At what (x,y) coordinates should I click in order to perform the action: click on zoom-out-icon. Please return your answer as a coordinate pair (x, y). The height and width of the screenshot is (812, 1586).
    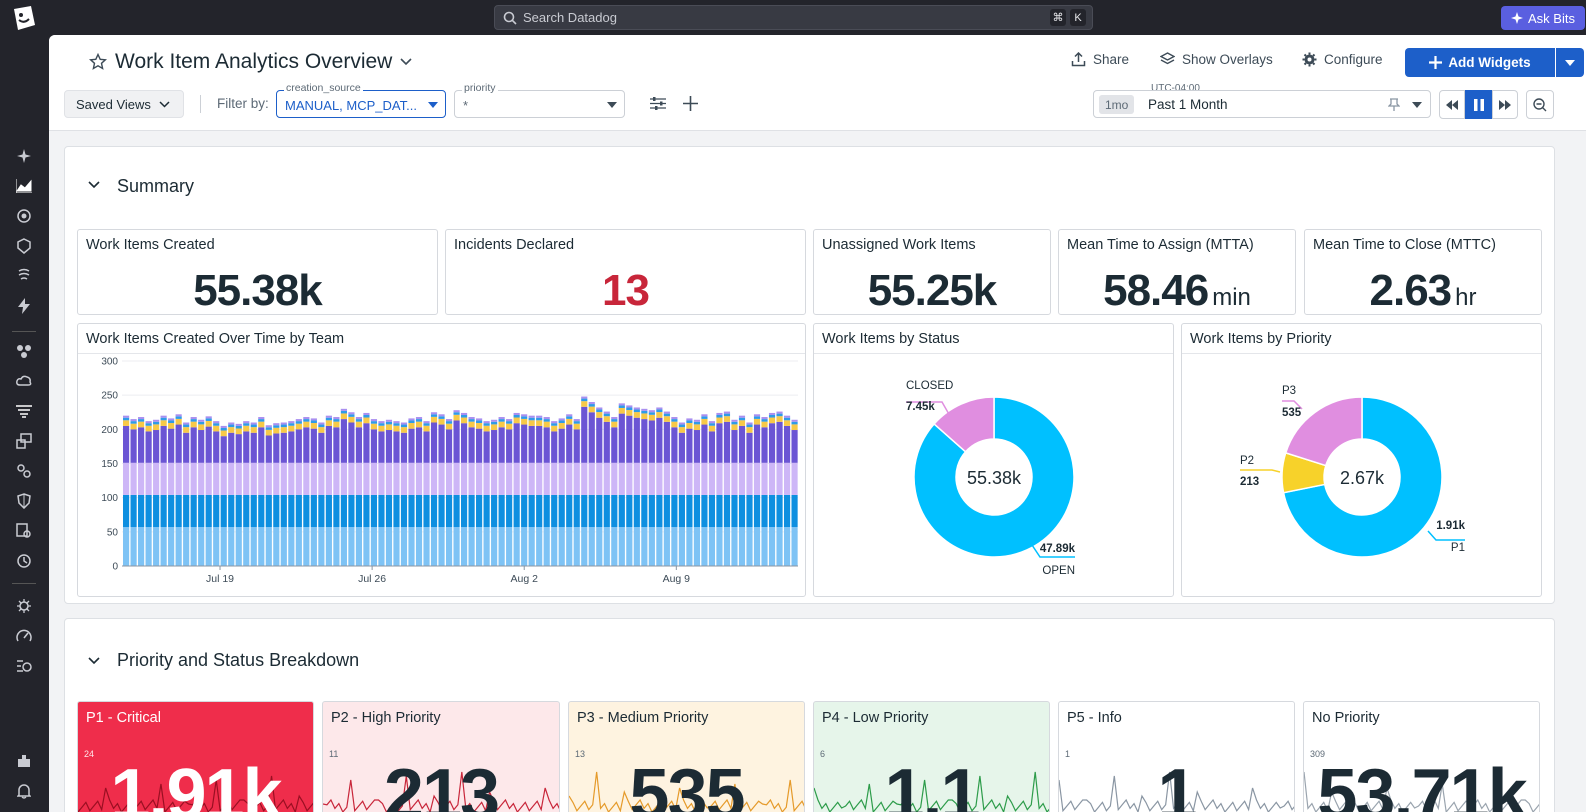
    Looking at the image, I should click on (1540, 104).